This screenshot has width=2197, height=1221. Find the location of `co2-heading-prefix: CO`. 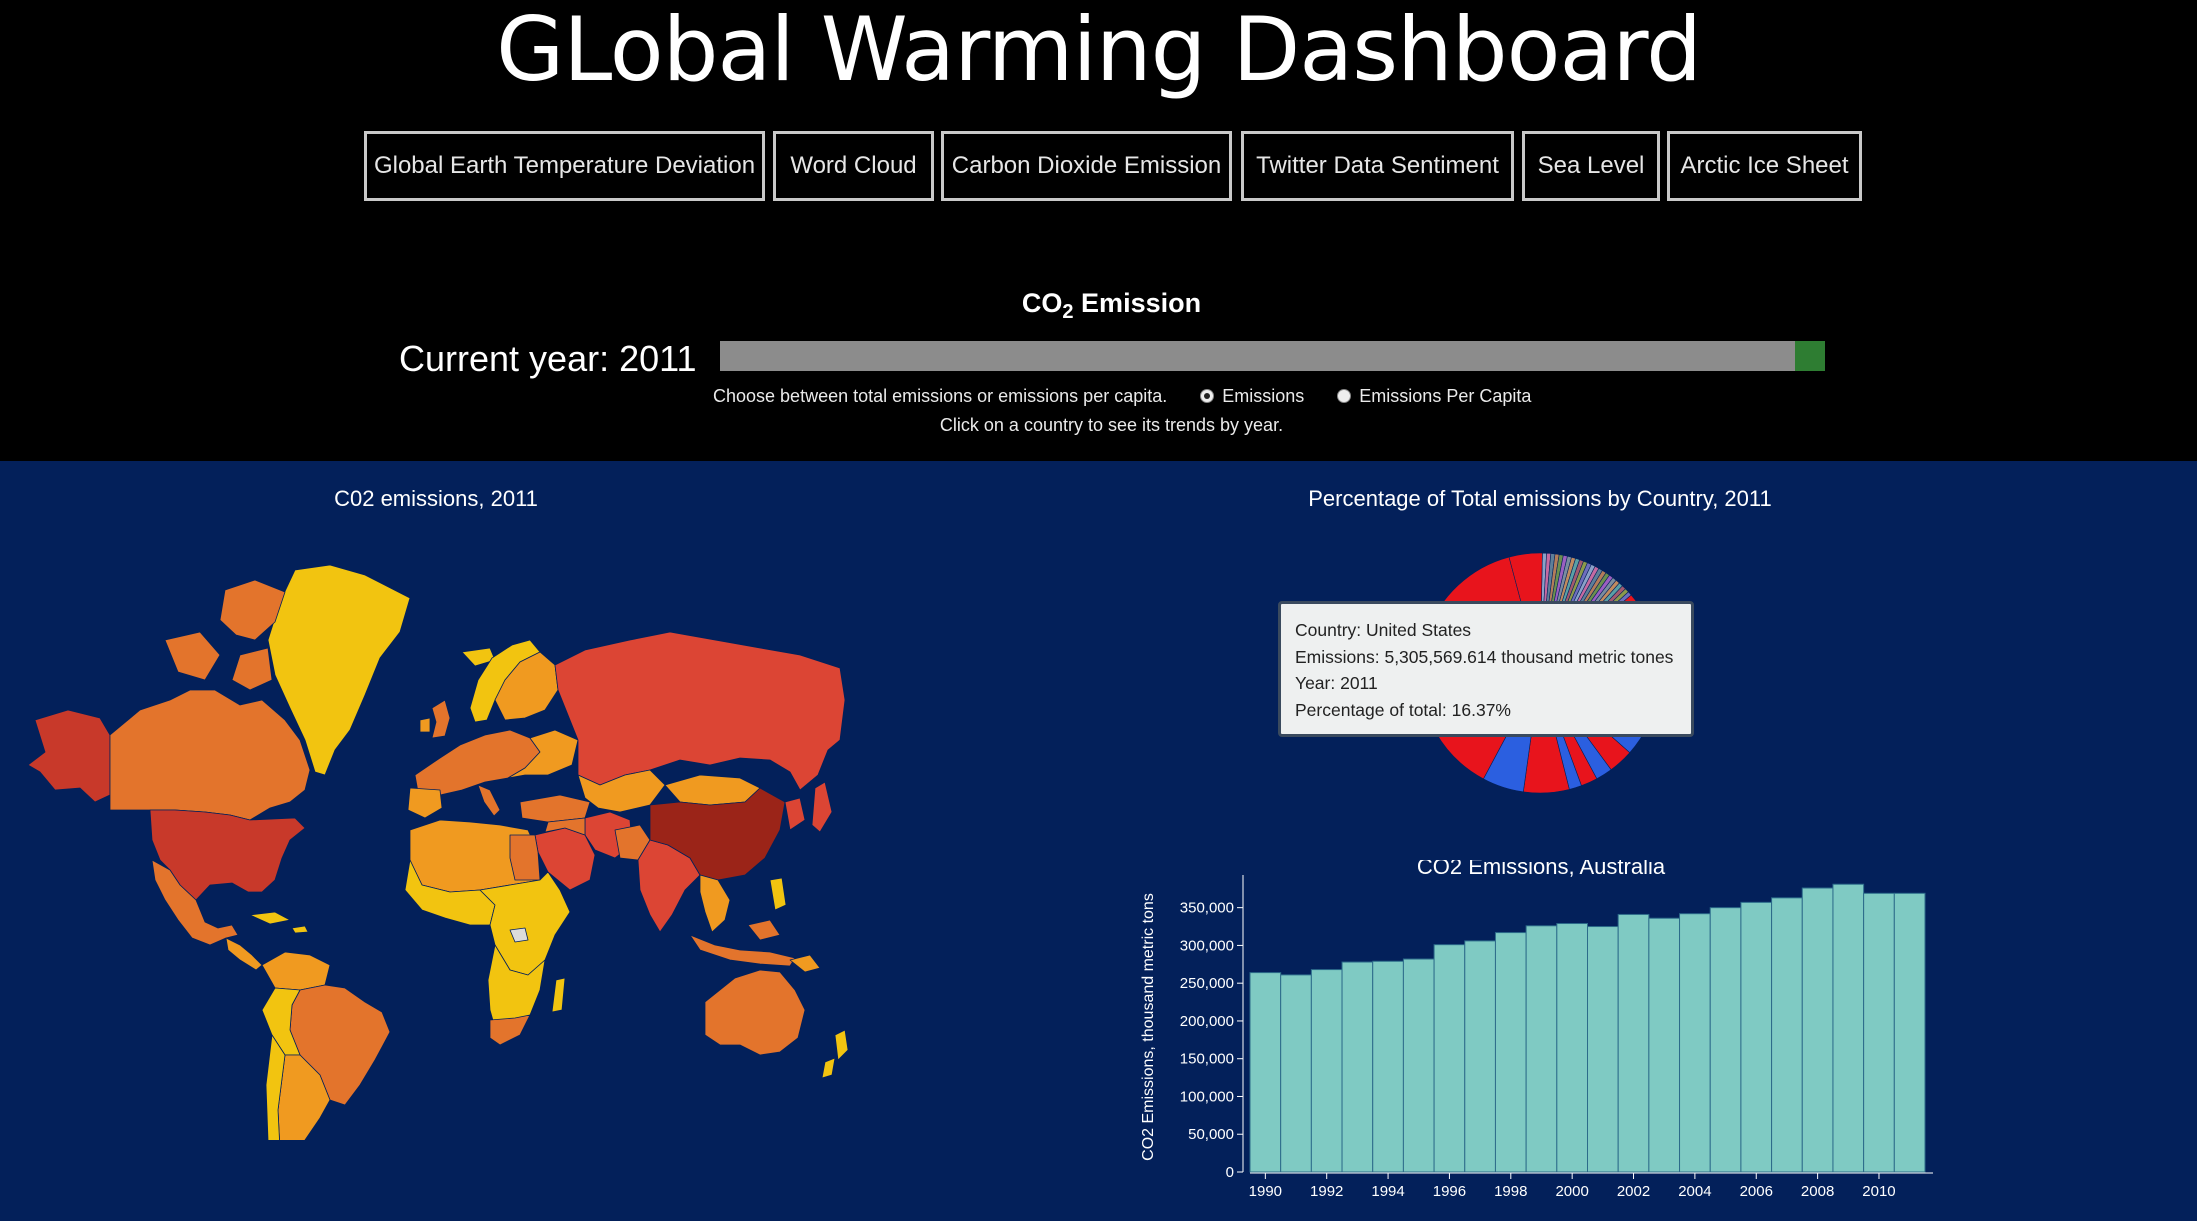

co2-heading-prefix: CO is located at coordinates (1042, 303).